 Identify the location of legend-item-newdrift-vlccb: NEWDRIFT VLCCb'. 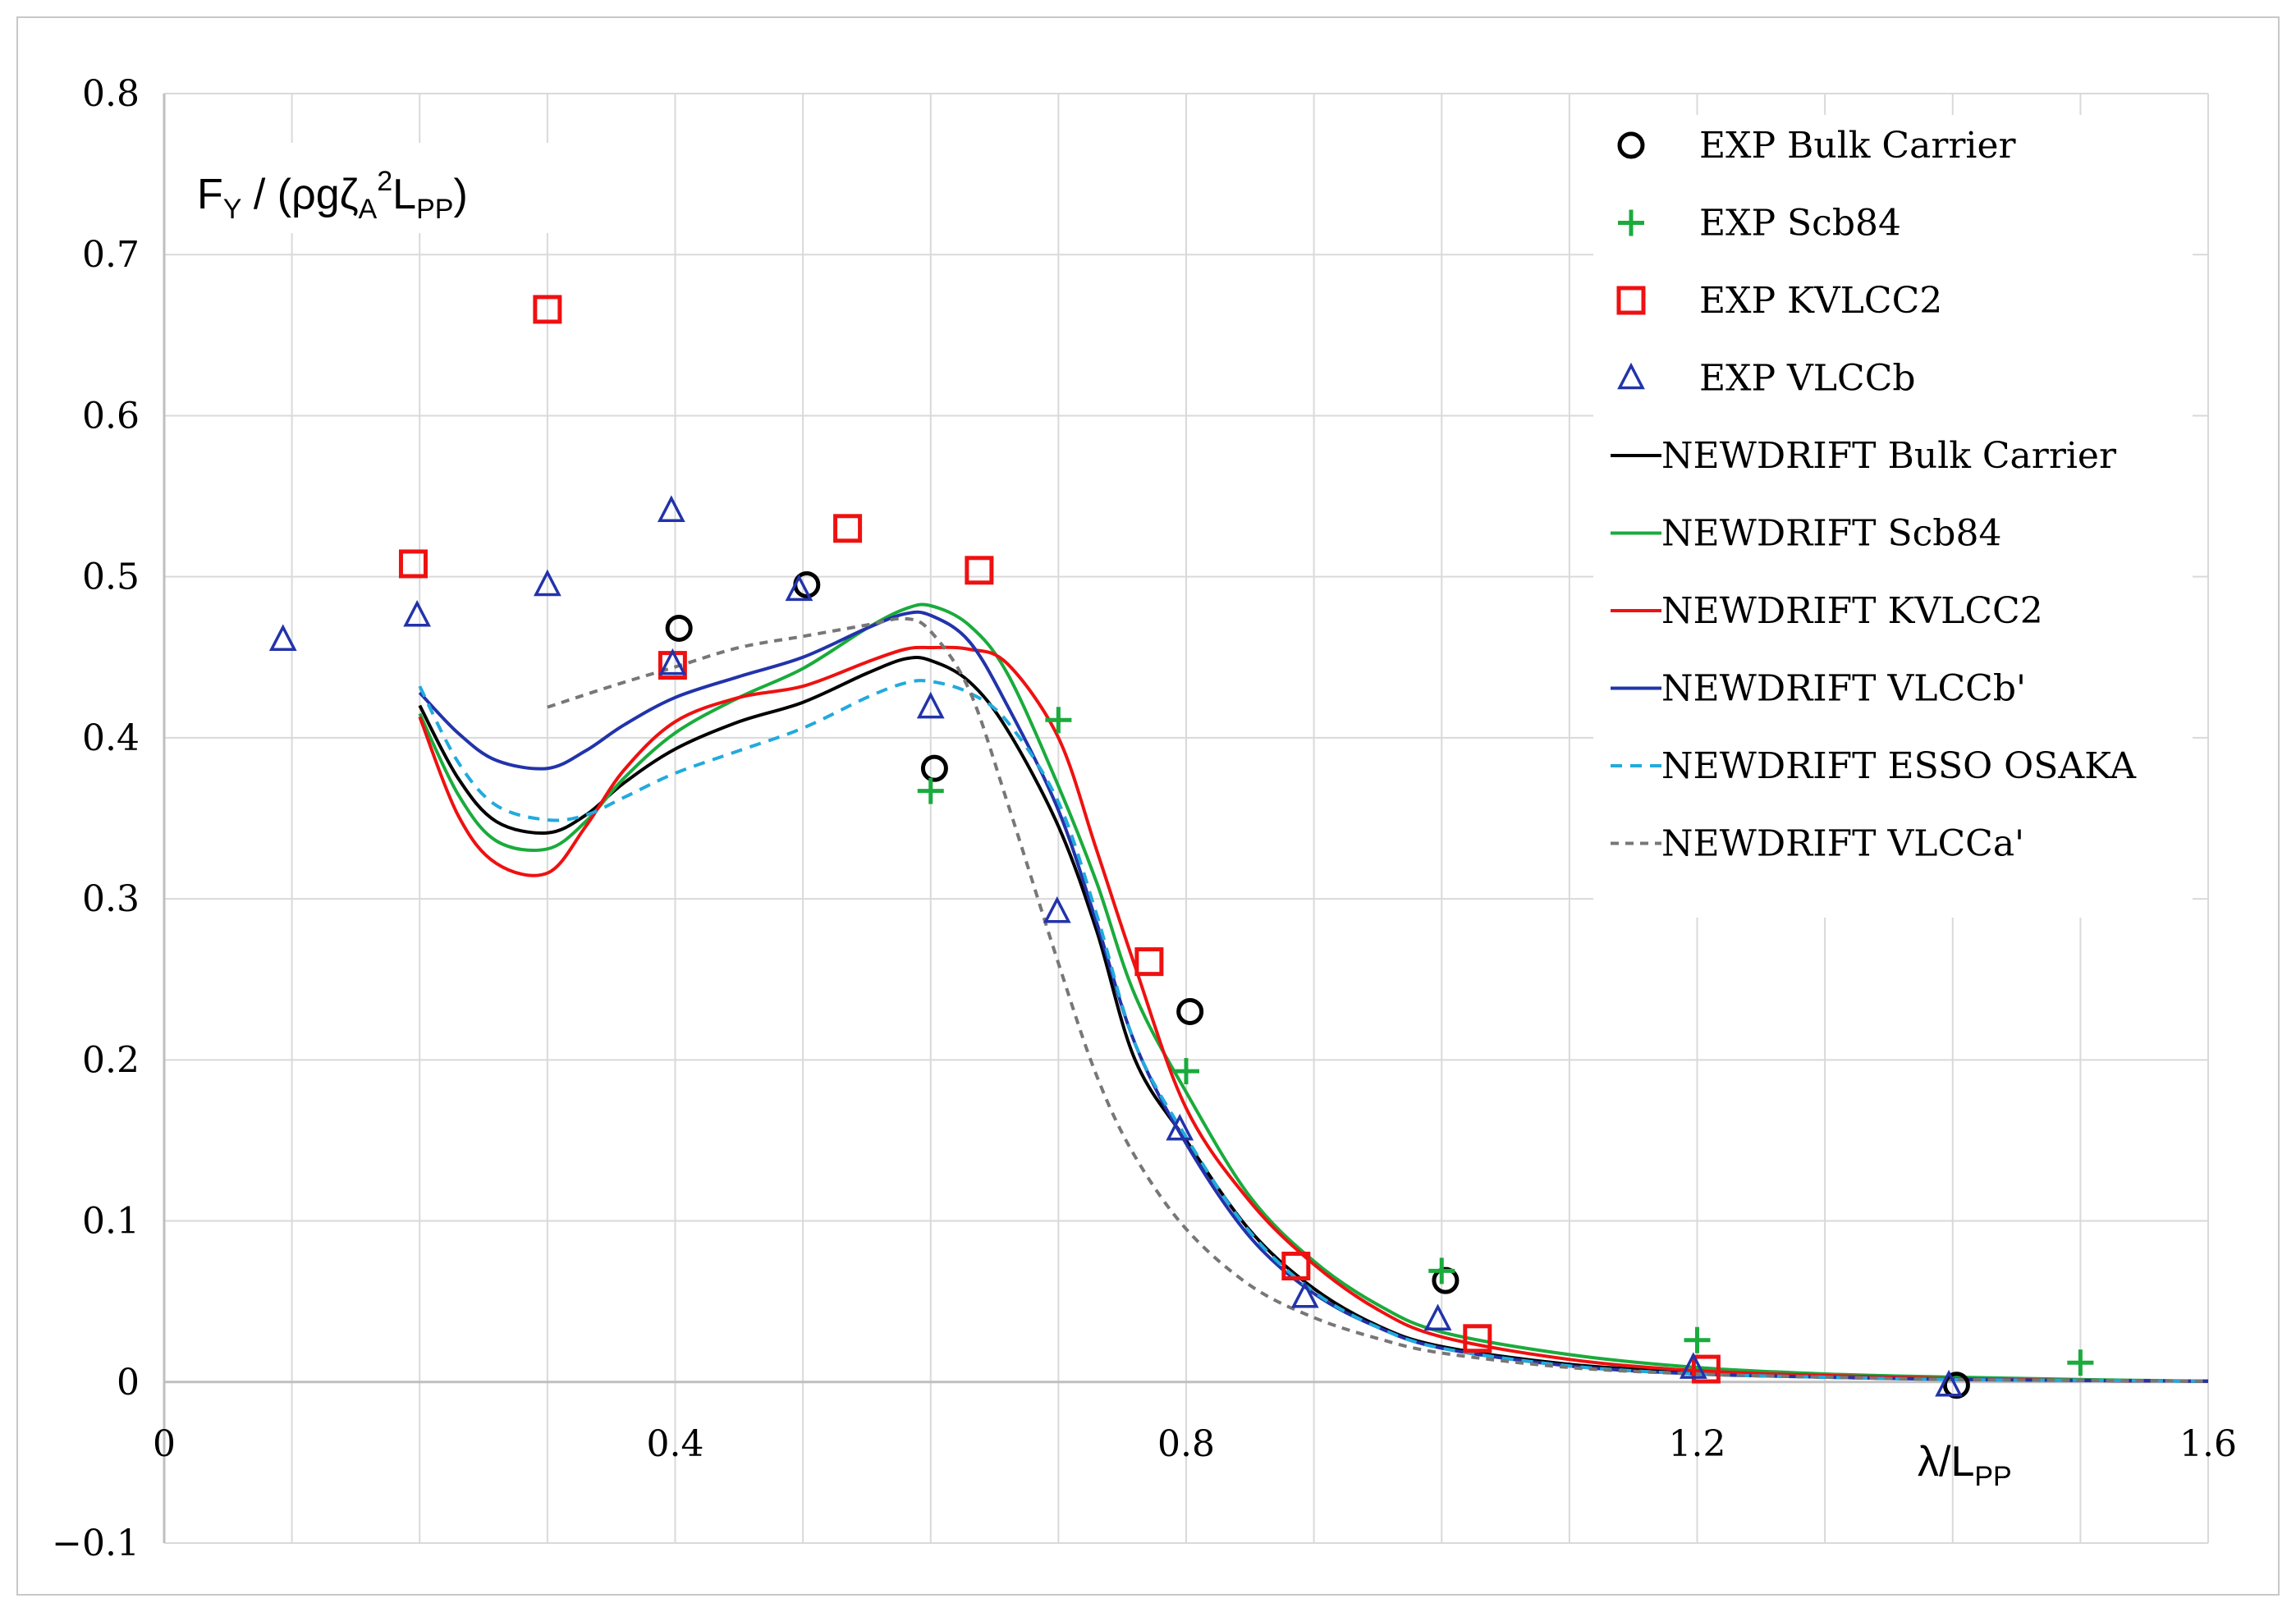
(1818, 689).